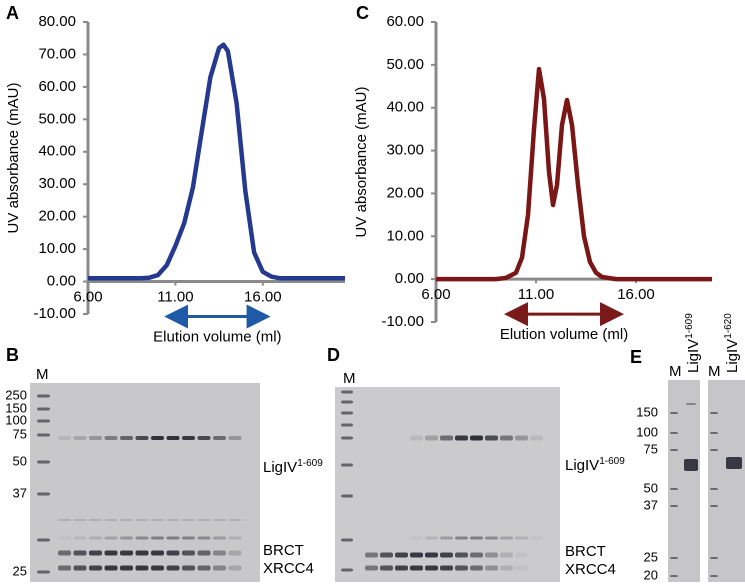 This screenshot has width=745, height=584. Describe the element at coordinates (57, 21) in the screenshot. I see `y-tick-label: 80.00` at that location.